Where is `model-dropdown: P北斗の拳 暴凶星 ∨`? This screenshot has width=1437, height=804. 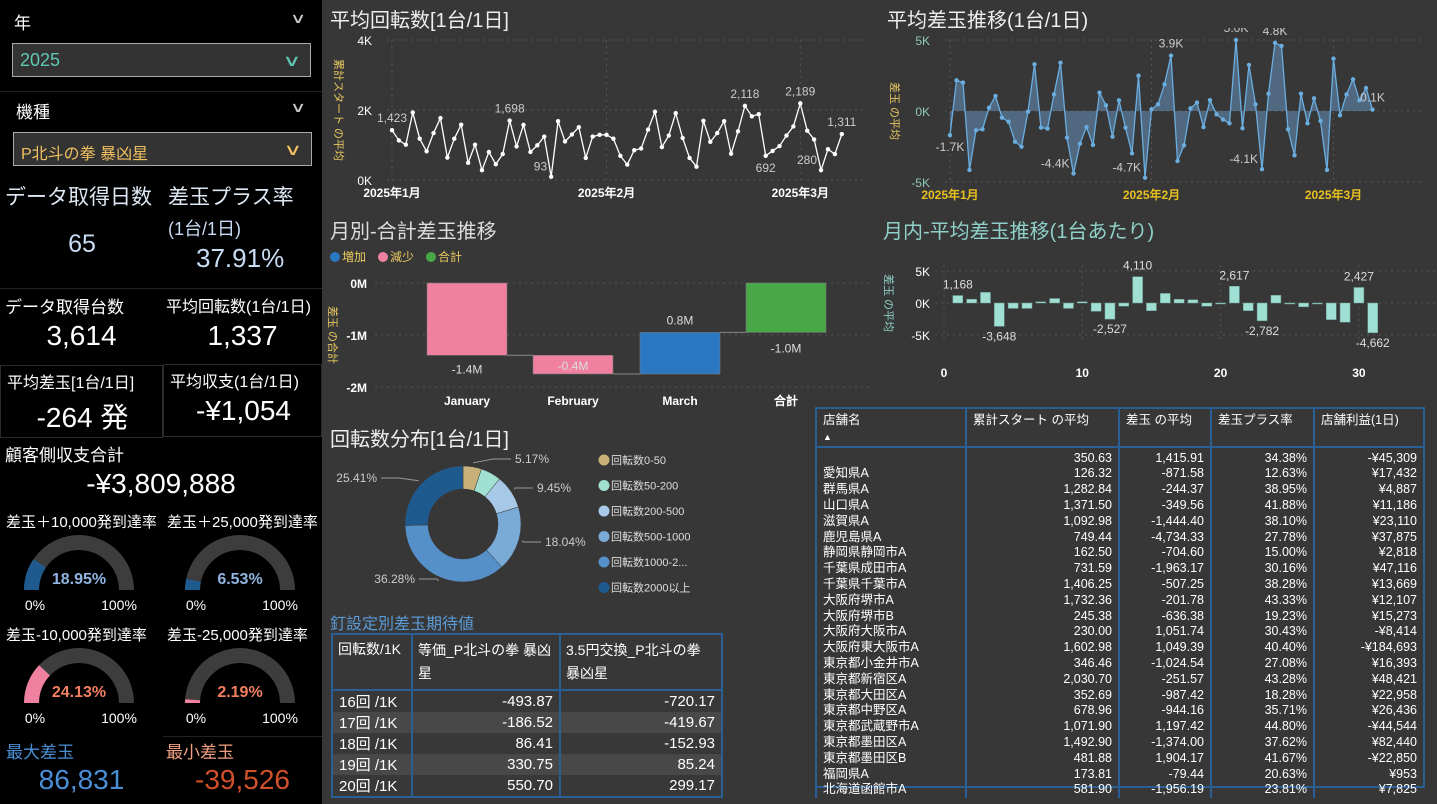
model-dropdown: P北斗の拳 暴凶星 ∨ is located at coordinates (162, 149).